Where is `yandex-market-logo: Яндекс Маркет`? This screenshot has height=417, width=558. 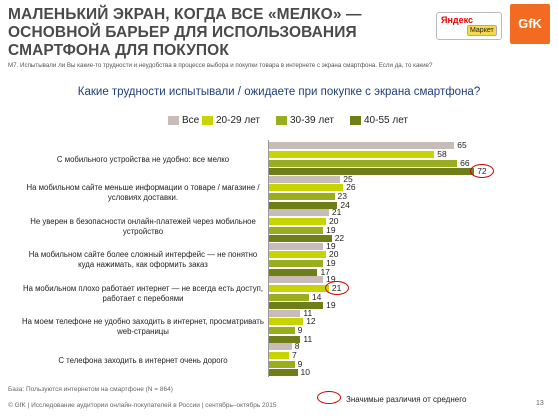 yandex-market-logo: Яндекс Маркет is located at coordinates (469, 26).